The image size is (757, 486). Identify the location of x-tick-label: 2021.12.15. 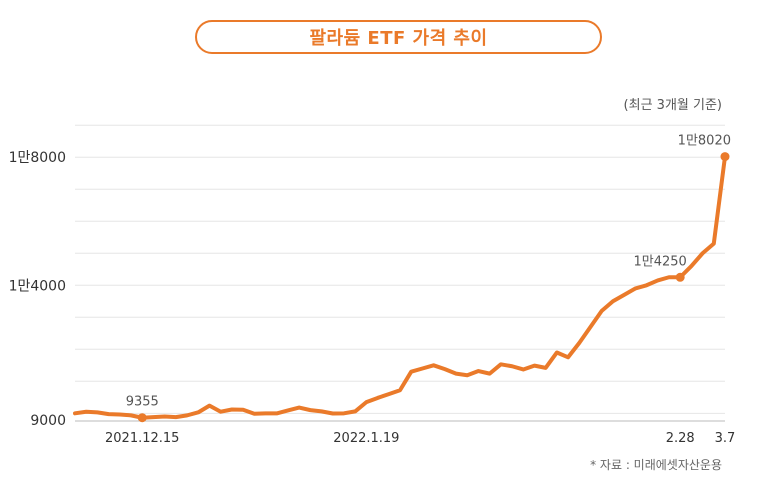
(142, 438).